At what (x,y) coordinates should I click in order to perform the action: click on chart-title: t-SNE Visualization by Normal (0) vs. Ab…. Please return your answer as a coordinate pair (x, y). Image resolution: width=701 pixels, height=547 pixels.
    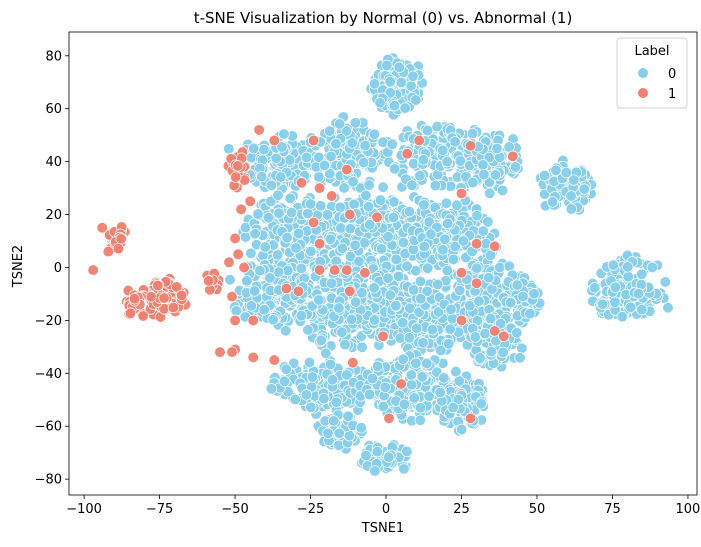
    Looking at the image, I should click on (383, 18).